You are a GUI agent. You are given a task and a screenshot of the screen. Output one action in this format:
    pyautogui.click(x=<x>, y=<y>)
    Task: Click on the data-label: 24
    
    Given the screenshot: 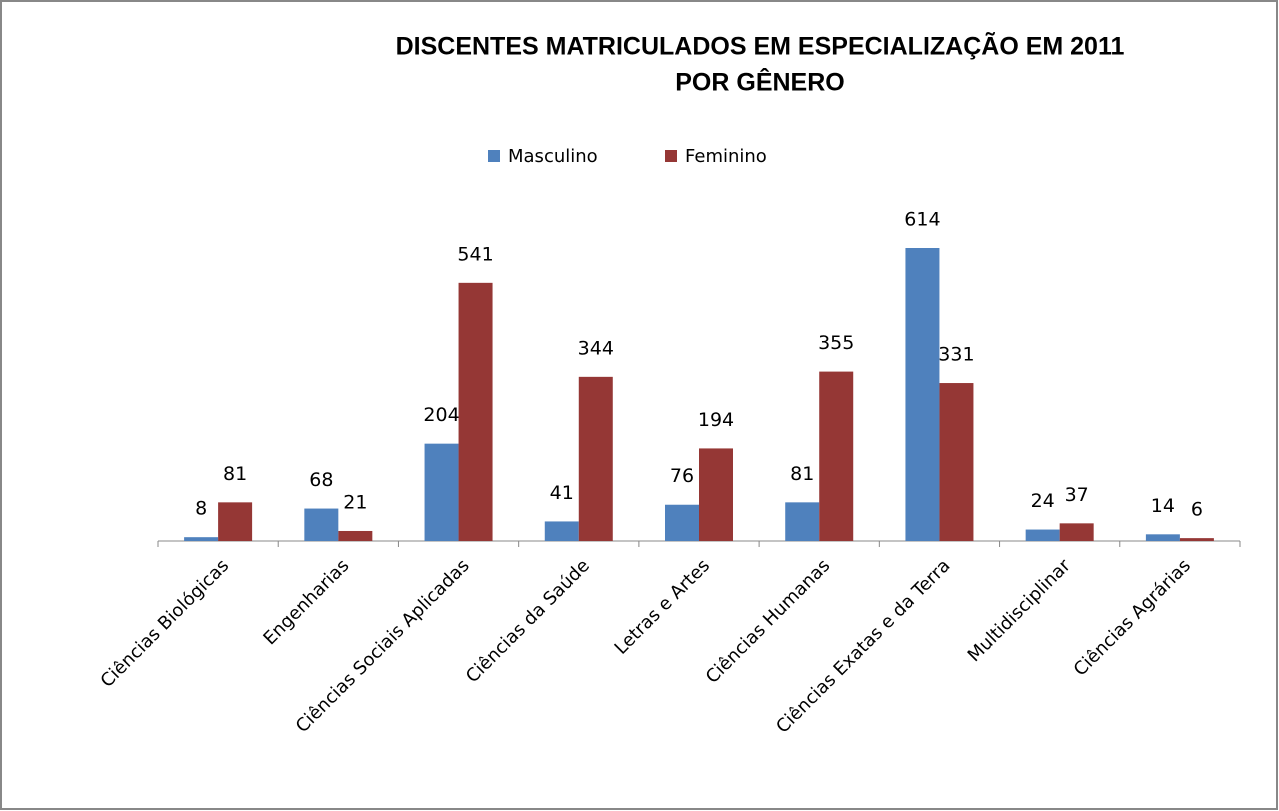 What is the action you would take?
    pyautogui.click(x=1043, y=501)
    